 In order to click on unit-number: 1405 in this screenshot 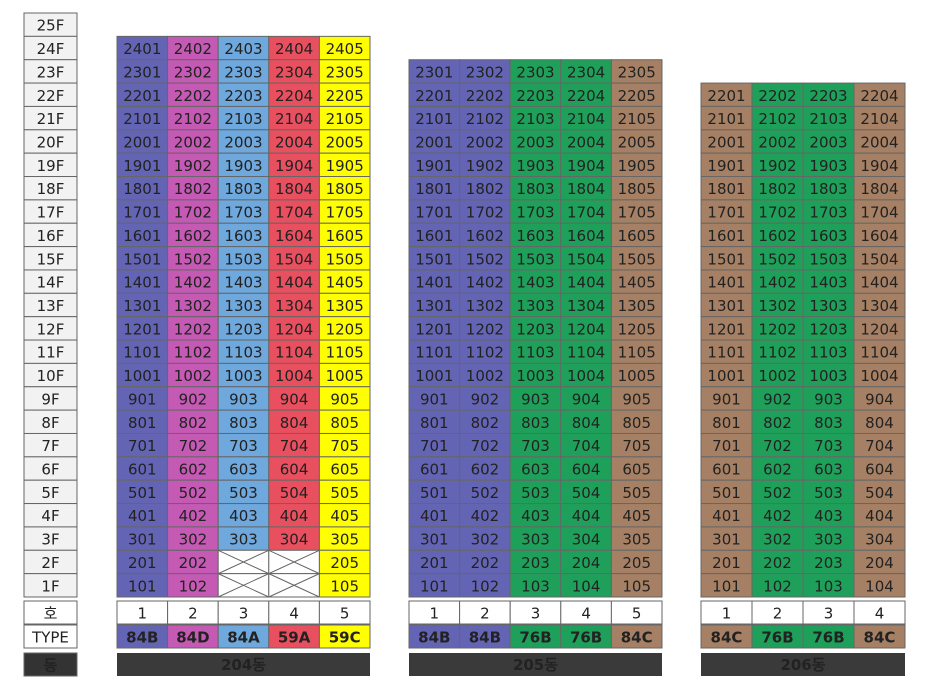, I will do `click(637, 283)`.